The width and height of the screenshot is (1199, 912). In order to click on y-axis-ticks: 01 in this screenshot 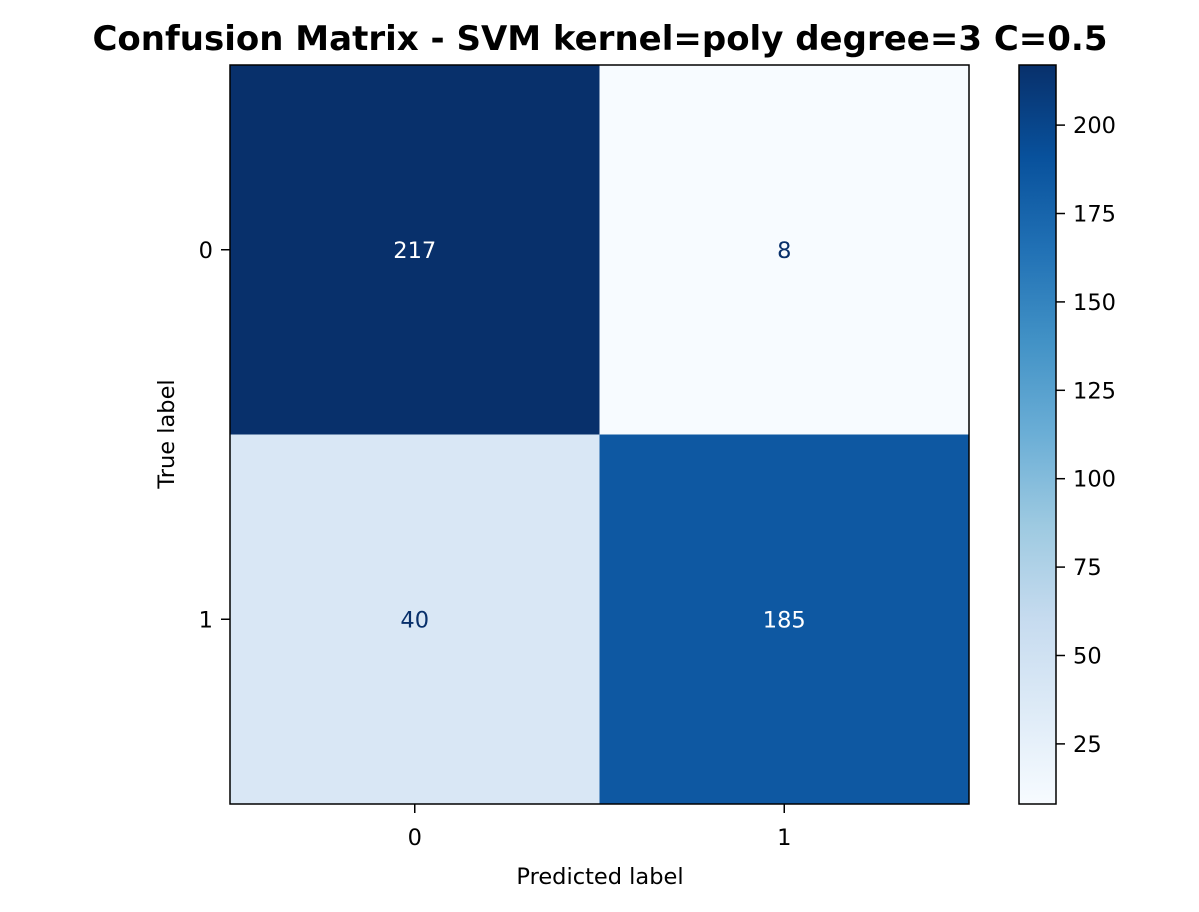, I will do `click(214, 435)`.